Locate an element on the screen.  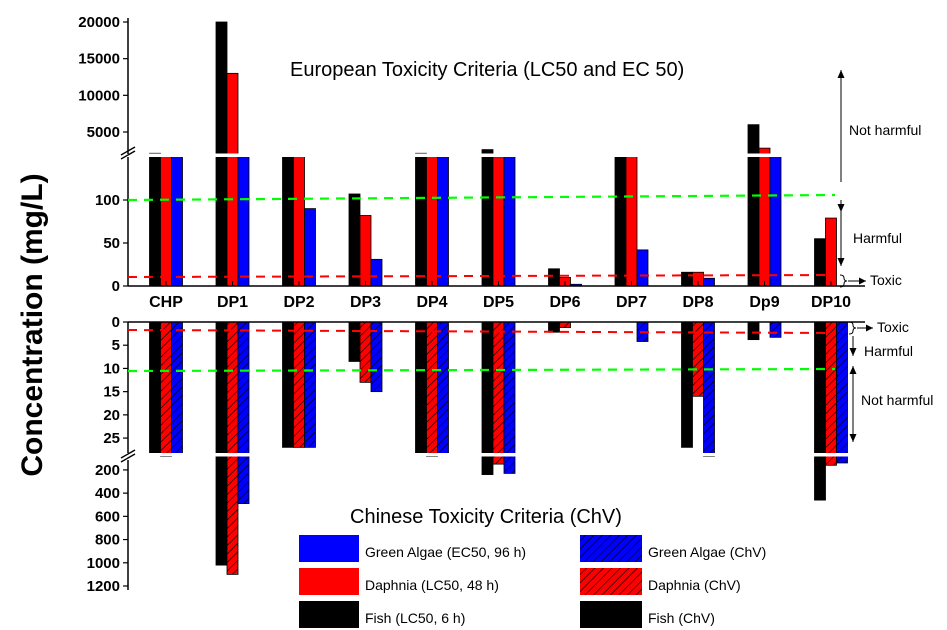
upper-bar-fish-dp7 is located at coordinates (620, 220).